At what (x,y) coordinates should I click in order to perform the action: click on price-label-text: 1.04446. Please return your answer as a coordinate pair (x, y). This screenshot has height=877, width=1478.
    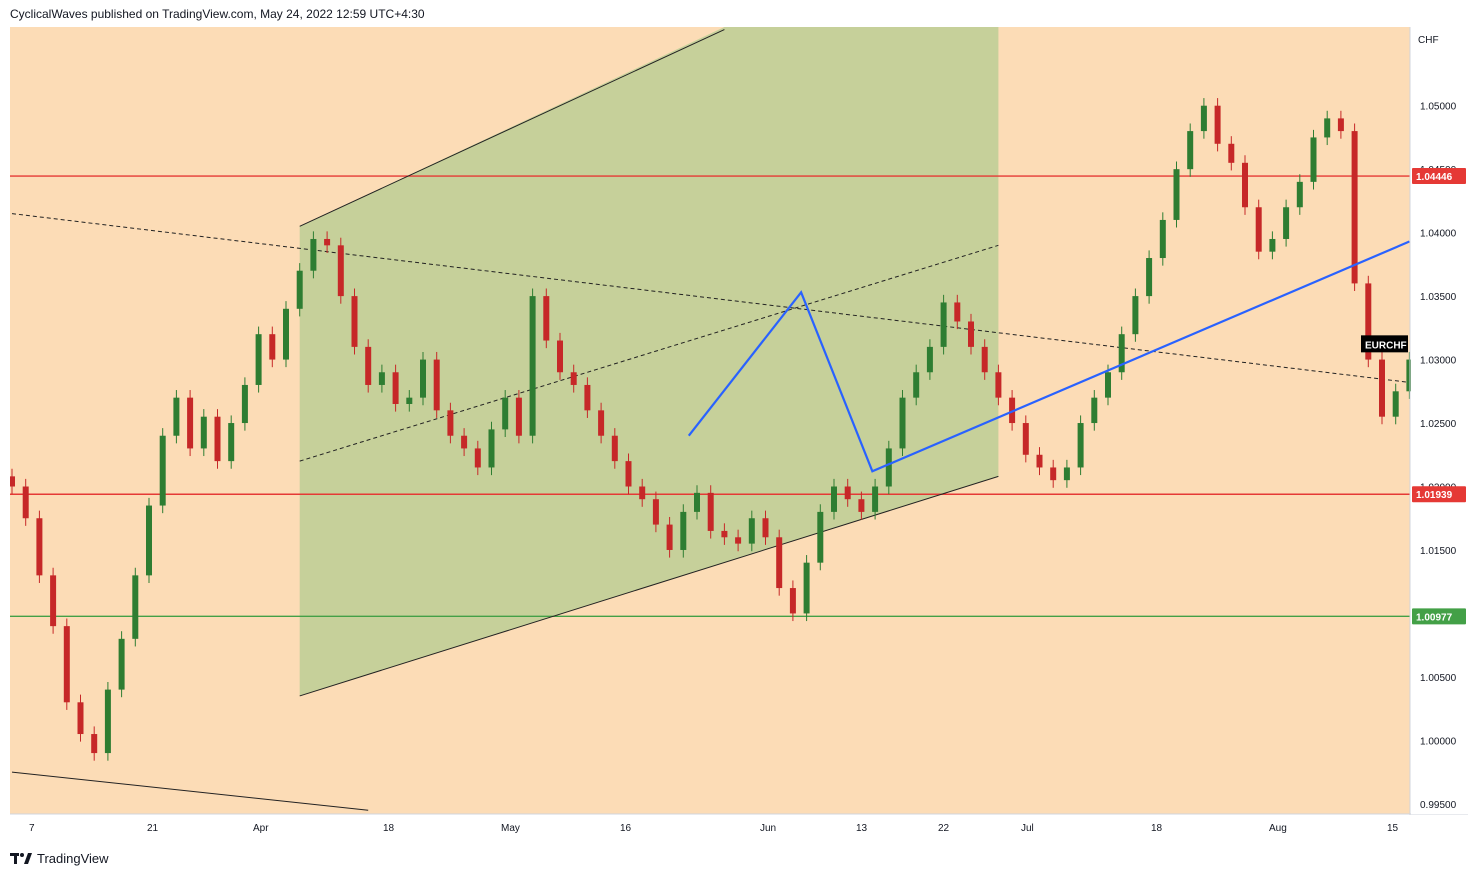
    Looking at the image, I should click on (1434, 177).